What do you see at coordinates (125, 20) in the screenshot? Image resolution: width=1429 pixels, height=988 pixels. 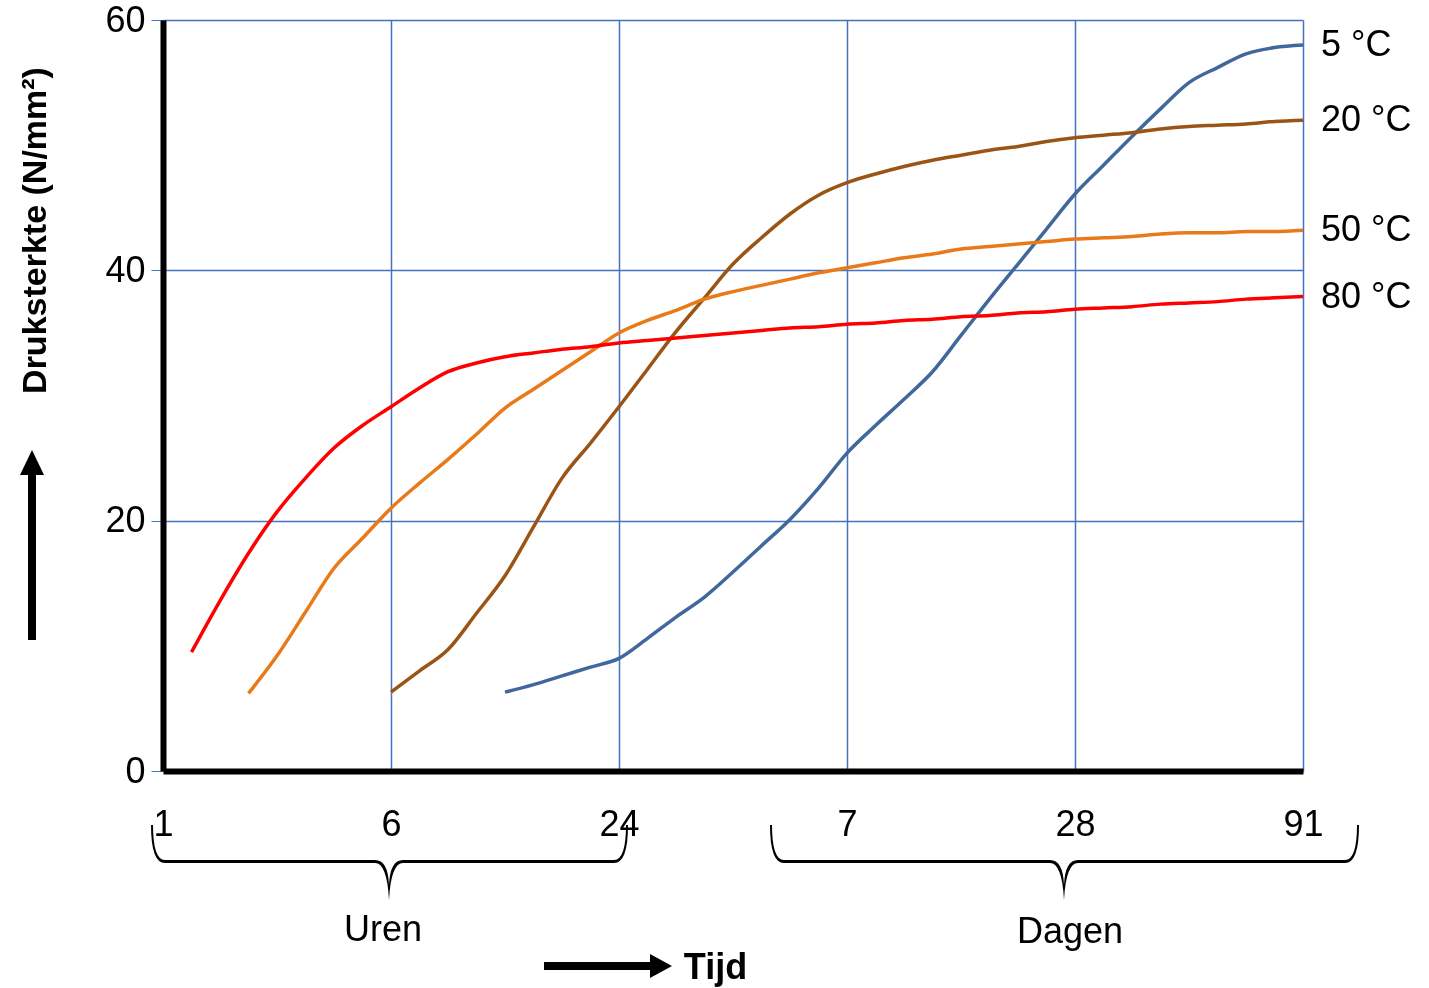 I see `y-tick-label: 60` at bounding box center [125, 20].